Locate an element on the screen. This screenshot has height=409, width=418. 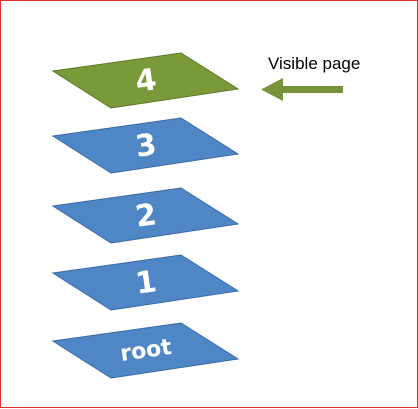
page-tile-2-label: 2 is located at coordinates (146, 216).